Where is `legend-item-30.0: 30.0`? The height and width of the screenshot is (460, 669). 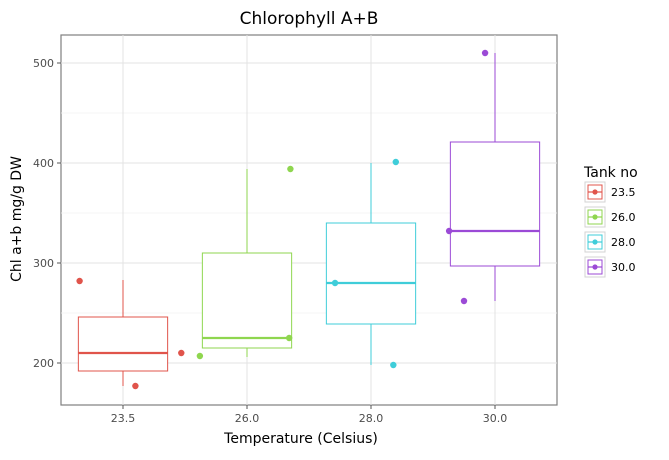
legend-item-30.0: 30.0 is located at coordinates (610, 267).